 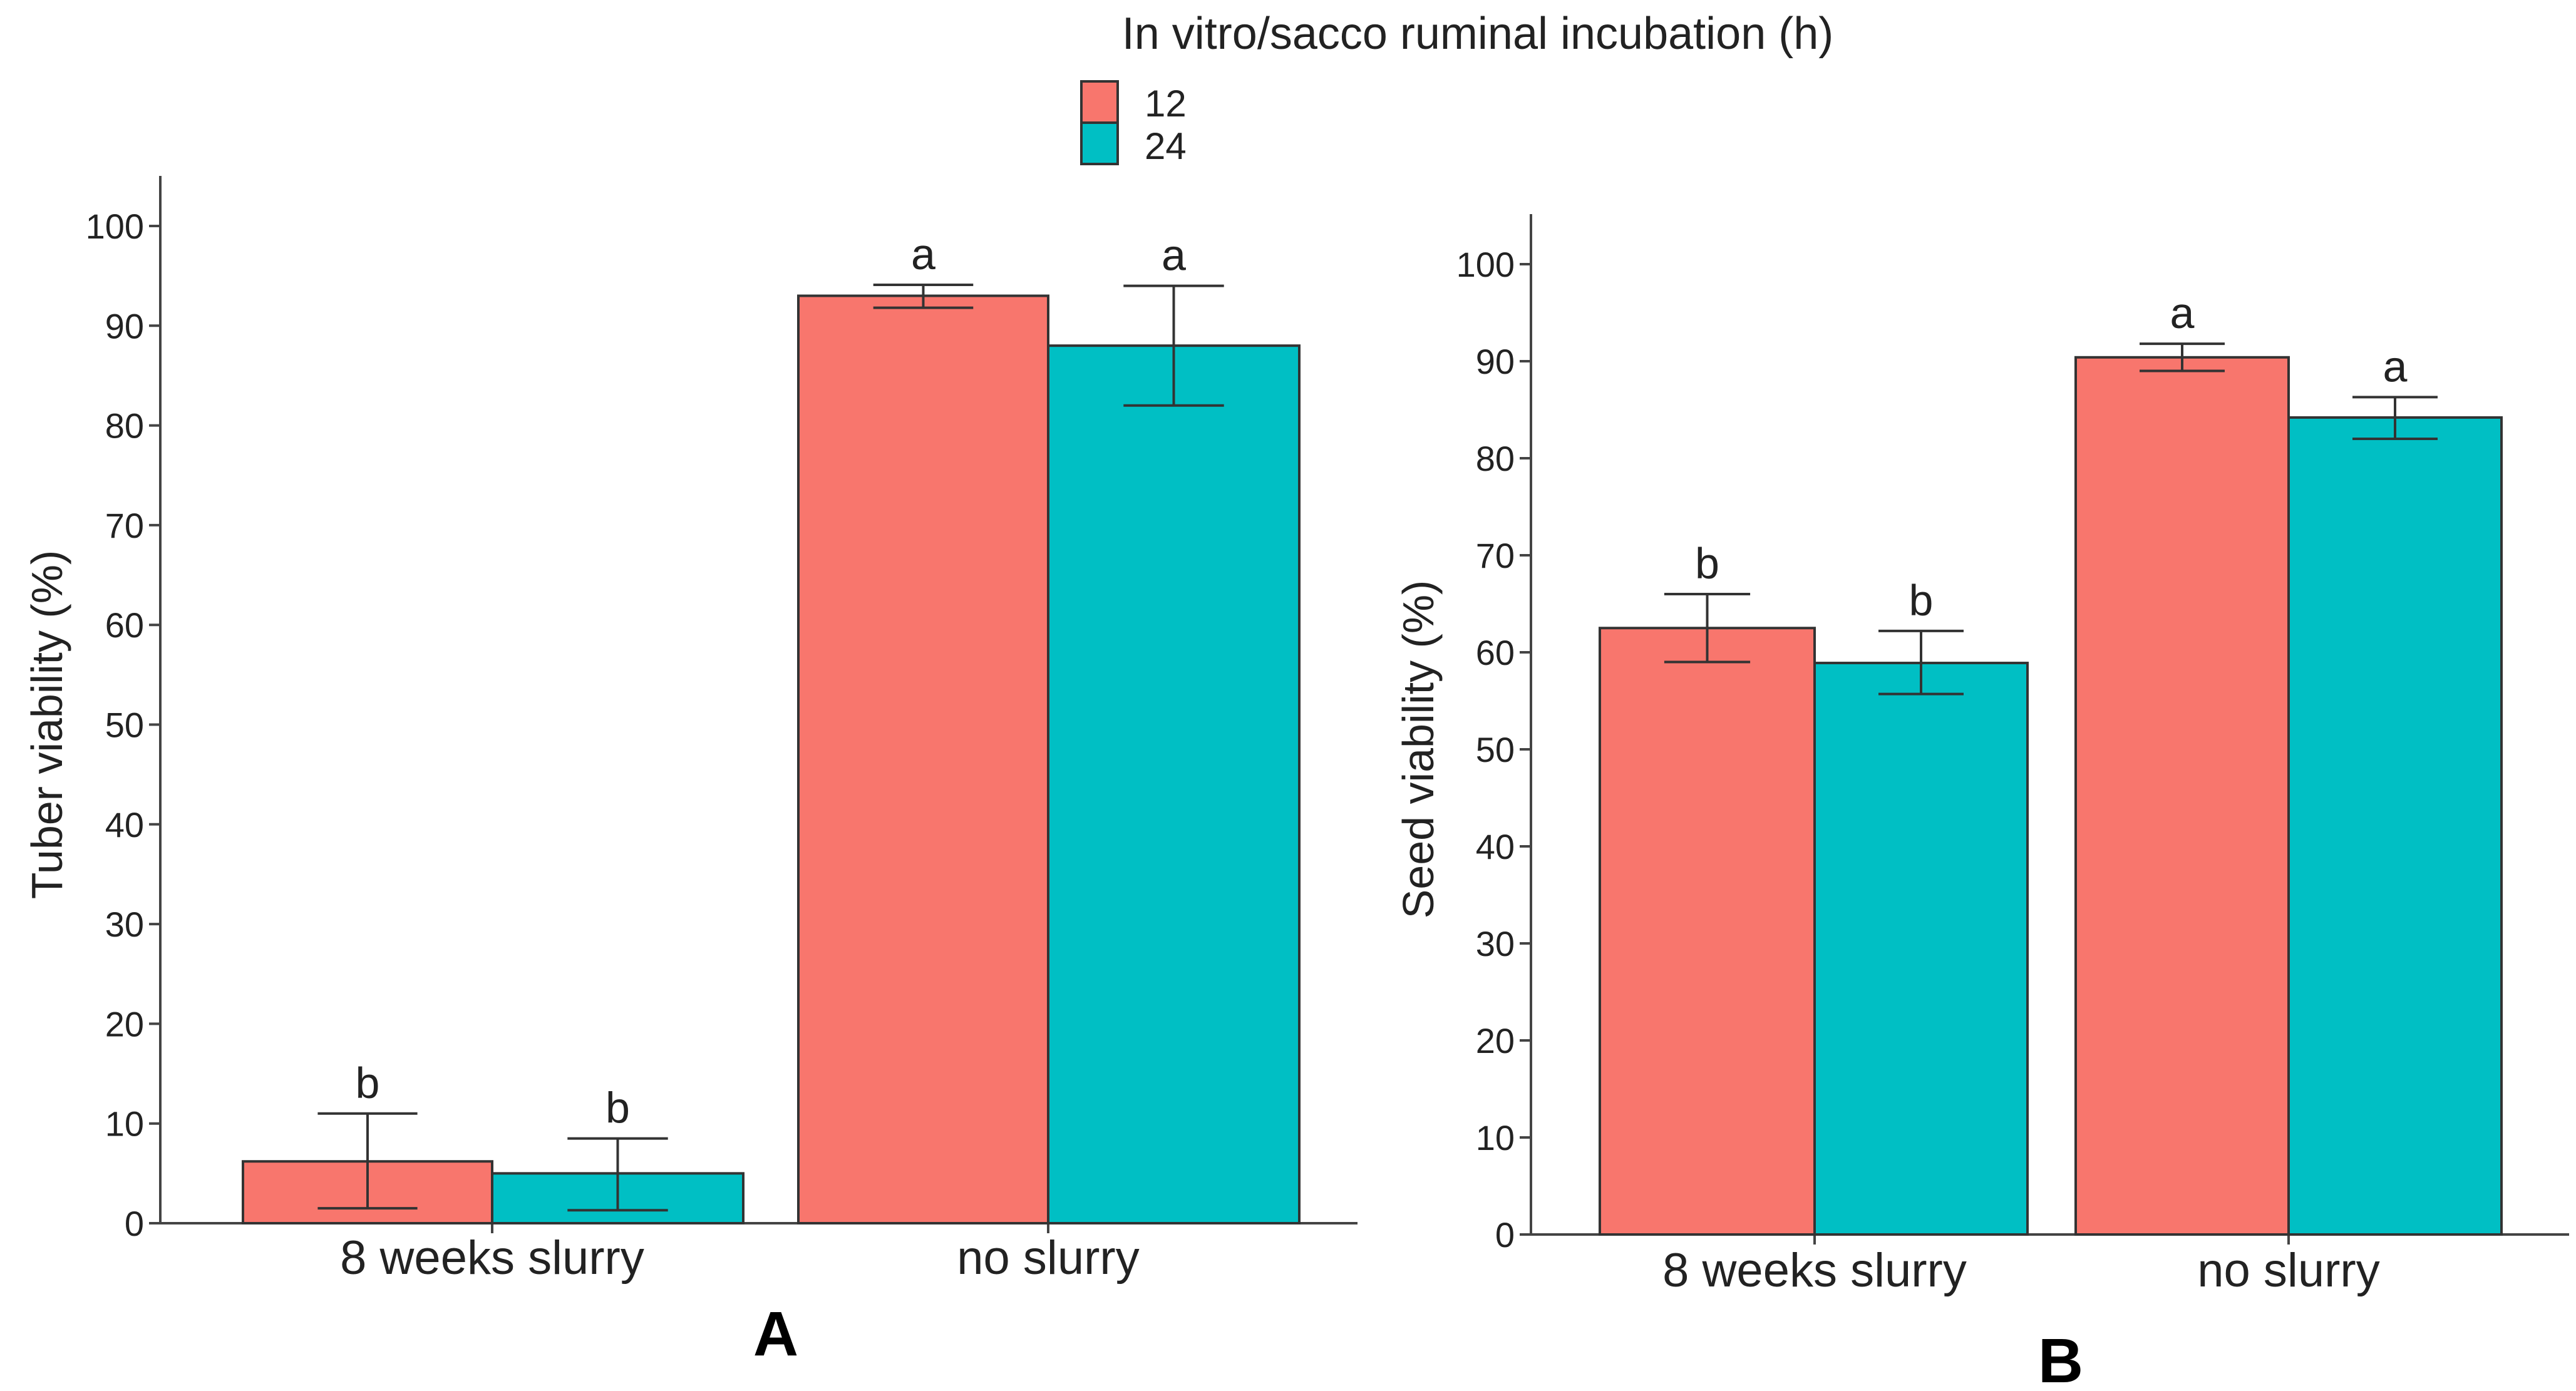 What do you see at coordinates (1166, 104) in the screenshot?
I see `legend-label-12: 12` at bounding box center [1166, 104].